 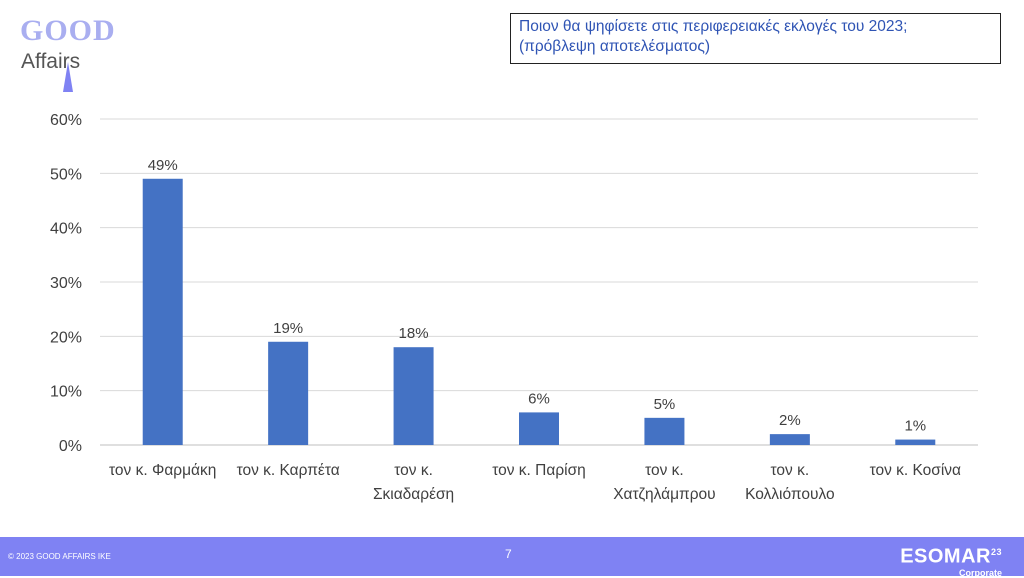 What do you see at coordinates (790, 494) in the screenshot?
I see `x-tick-label: Κολλιόπουλο` at bounding box center [790, 494].